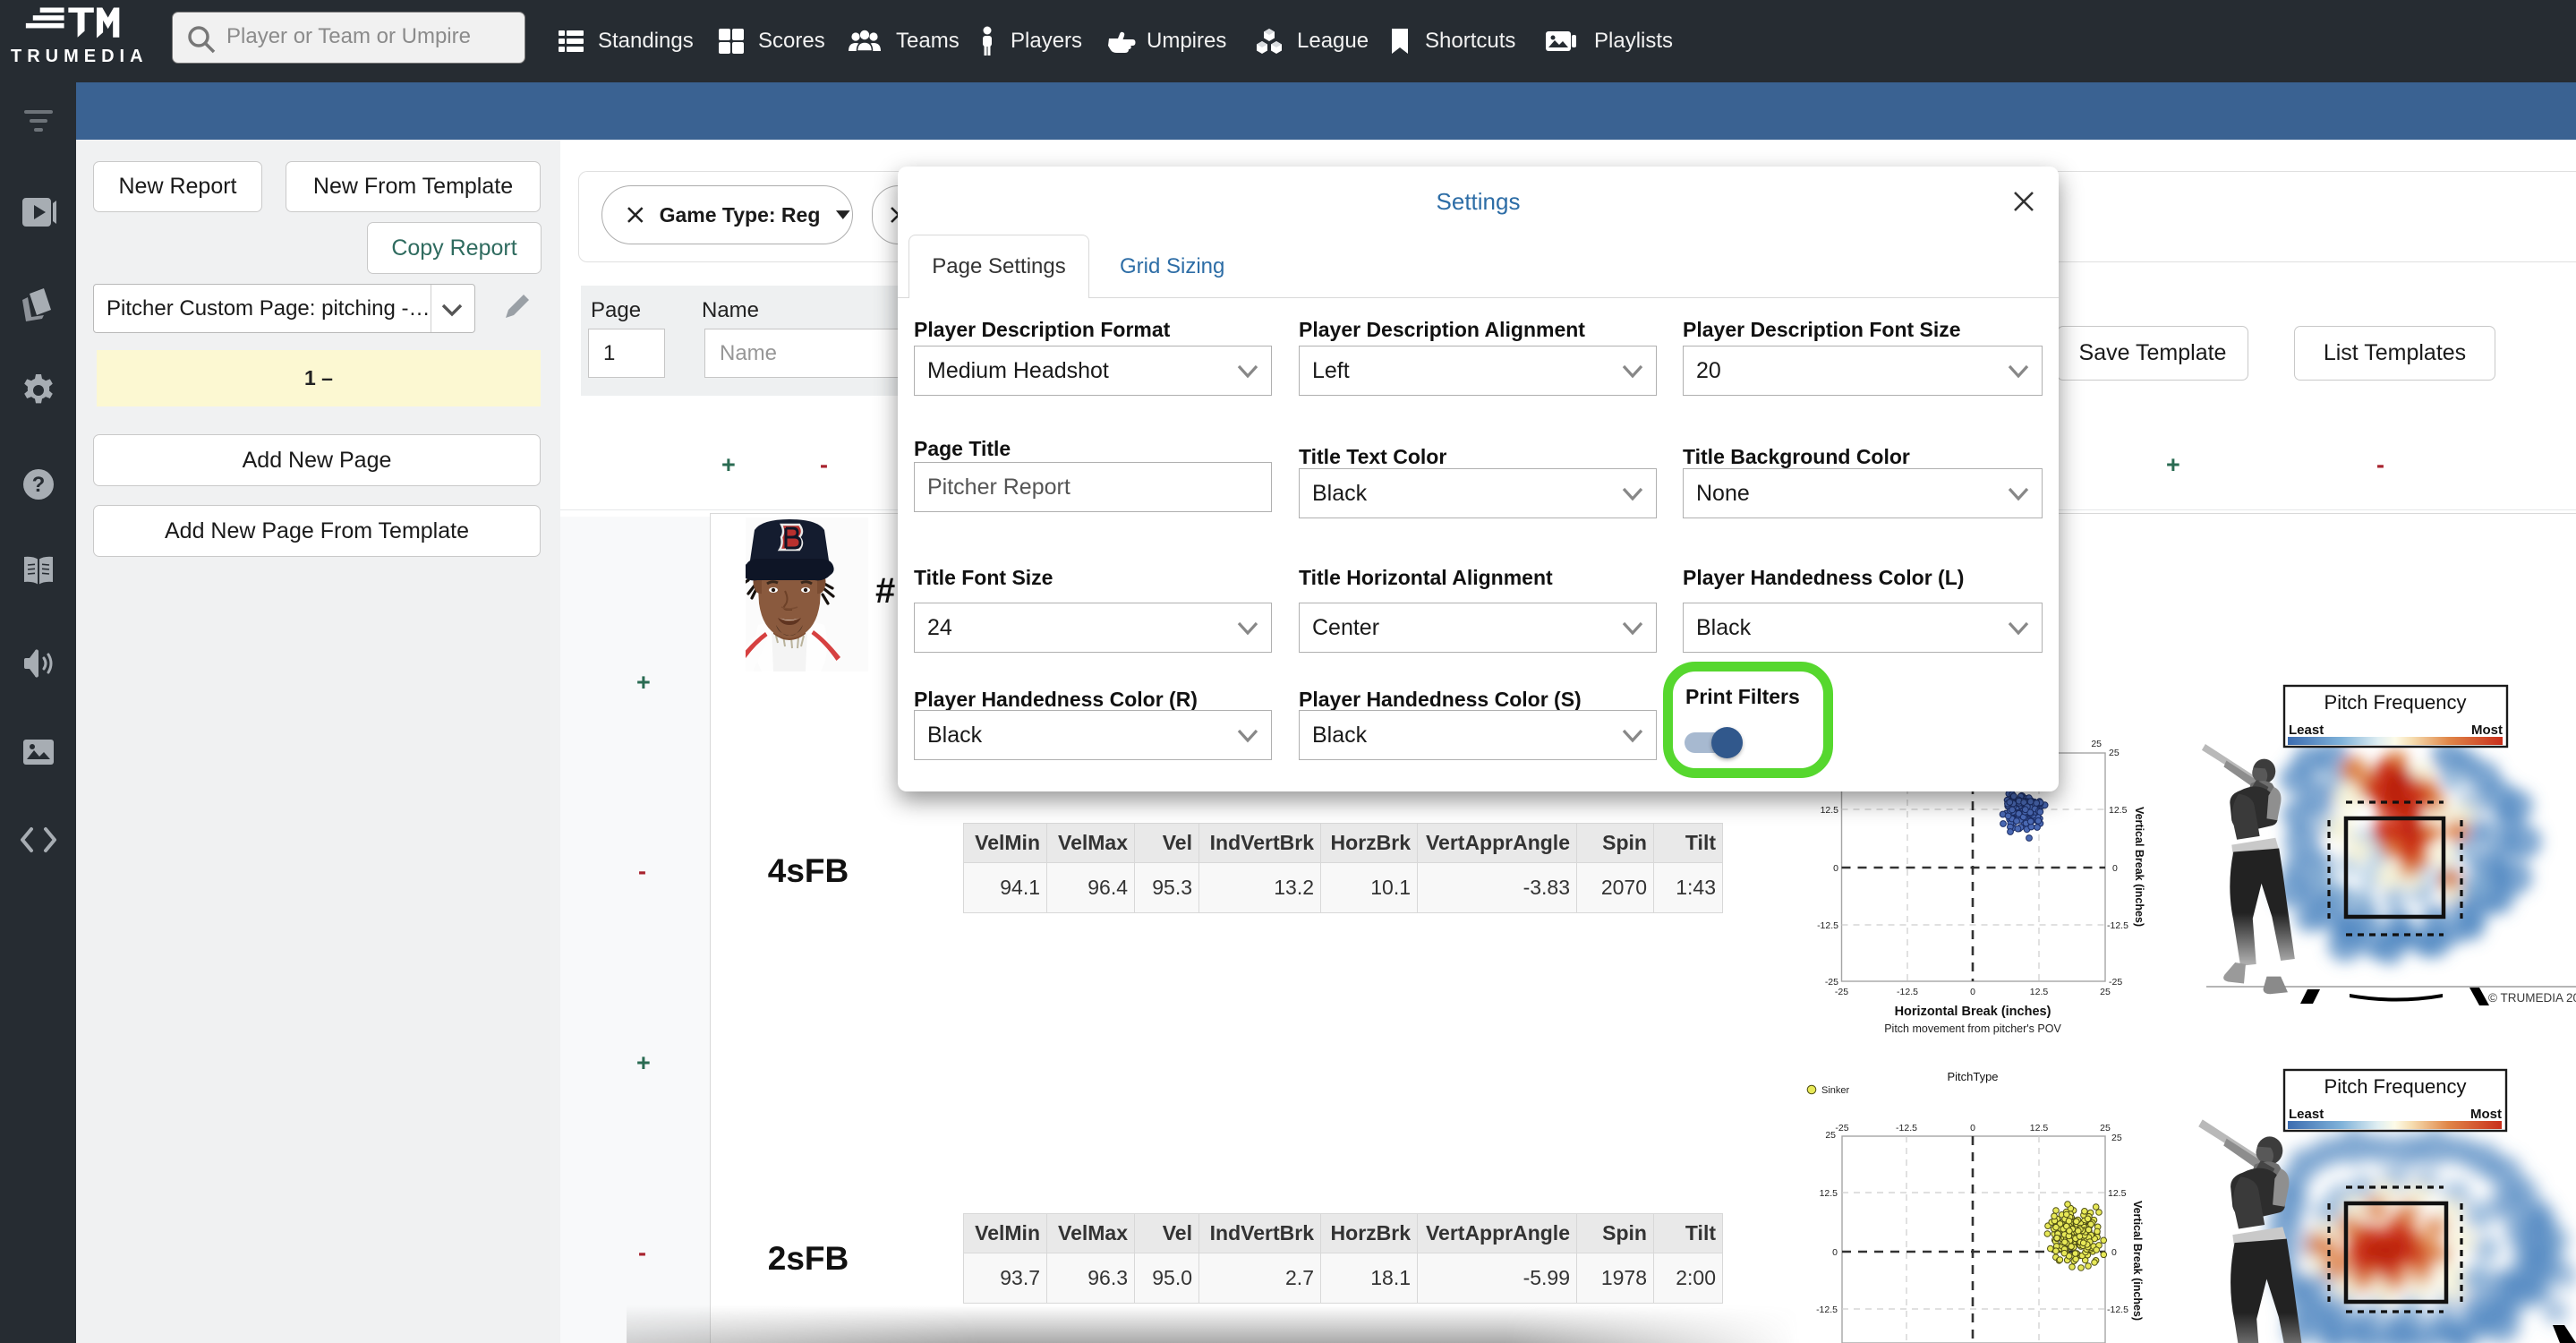  What do you see at coordinates (1973, 1012) in the screenshot?
I see `svg-text: Horizontal Break (inches)` at bounding box center [1973, 1012].